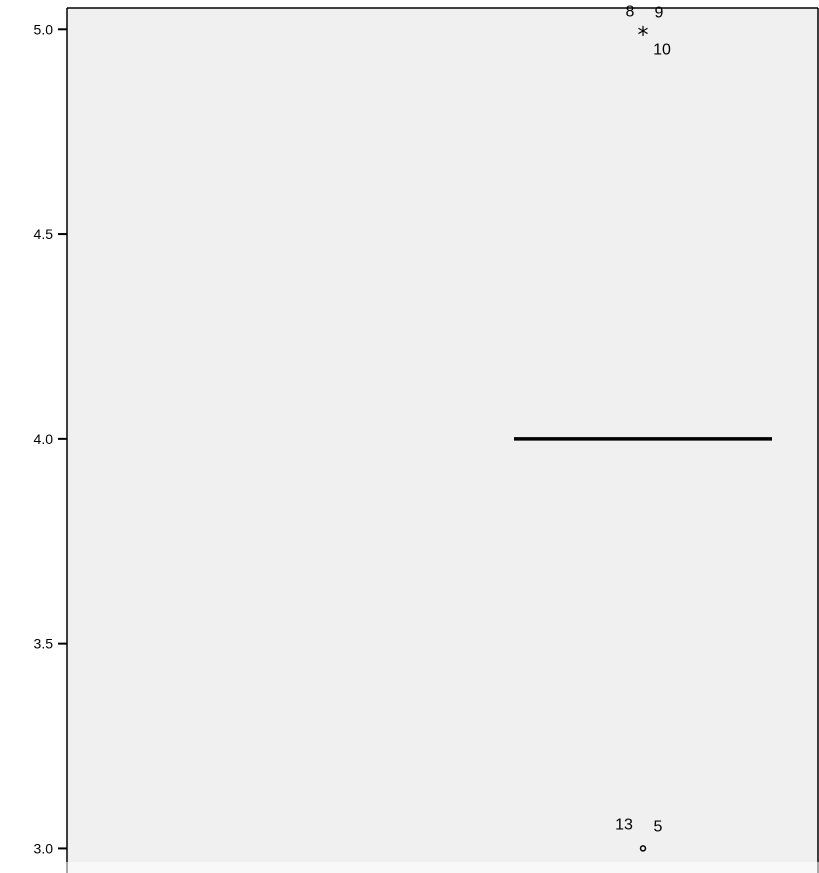 The width and height of the screenshot is (819, 873). What do you see at coordinates (44, 439) in the screenshot?
I see `y-tick-label: 4.0` at bounding box center [44, 439].